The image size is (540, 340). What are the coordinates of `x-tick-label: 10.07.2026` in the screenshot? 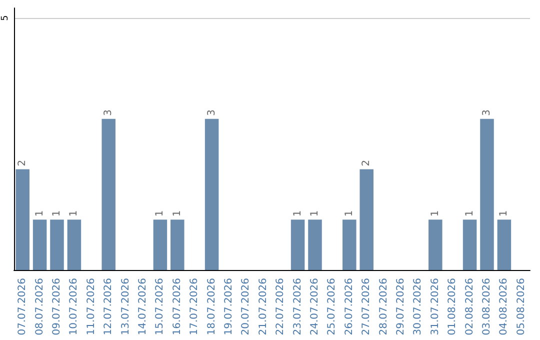 It's located at (74, 307).